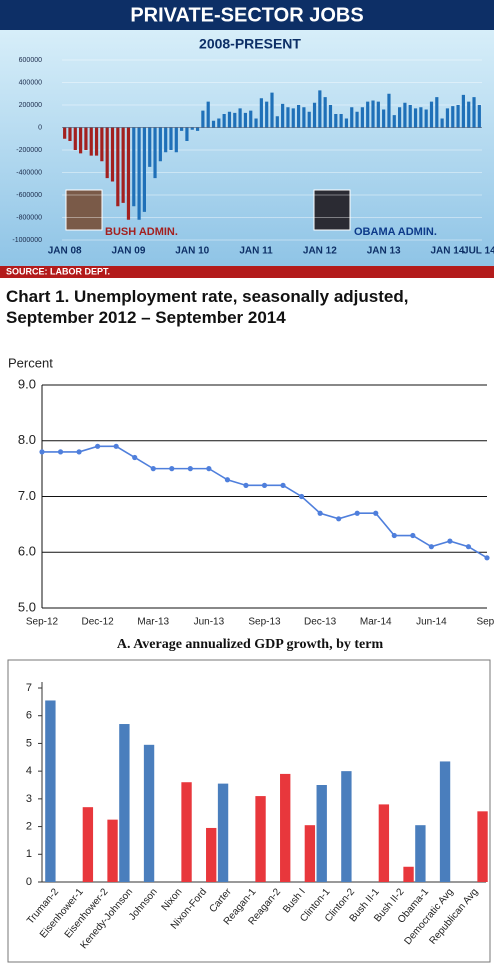 The image size is (494, 967). I want to click on x-tick-label: Sep-12, so click(42, 622).